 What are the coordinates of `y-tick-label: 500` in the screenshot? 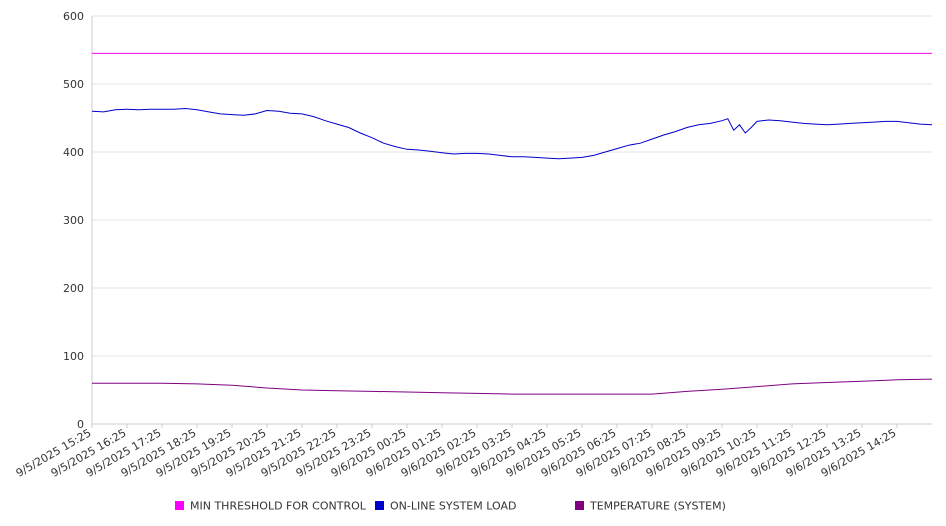 It's located at (73, 84).